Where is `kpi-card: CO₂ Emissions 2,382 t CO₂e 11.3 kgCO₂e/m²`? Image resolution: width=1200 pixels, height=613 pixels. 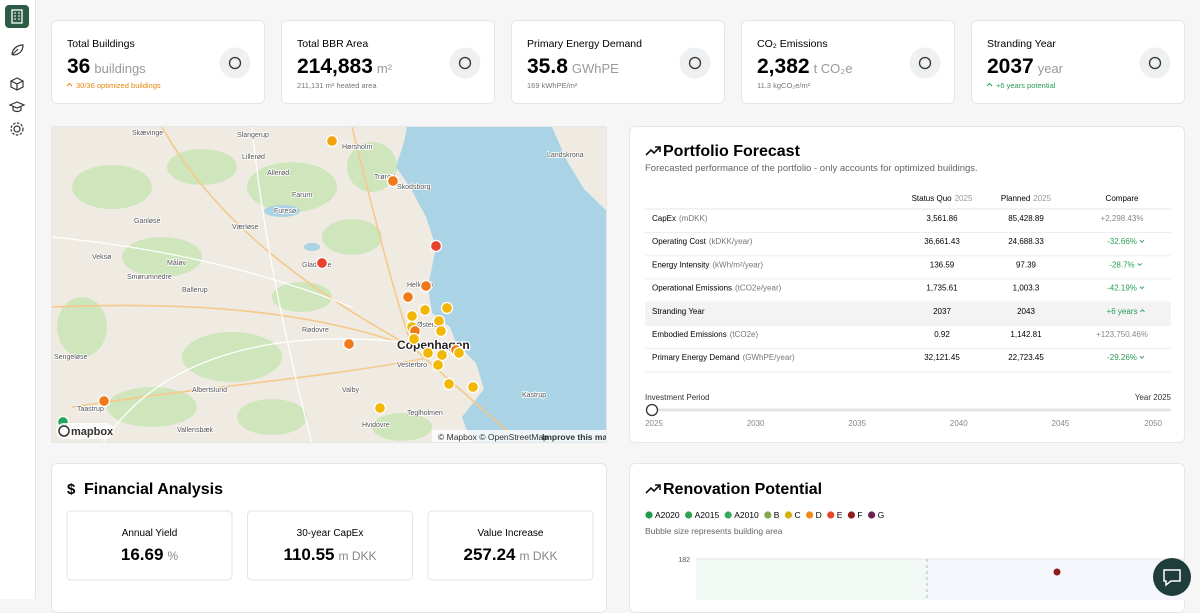
kpi-card: CO₂ Emissions 2,382 t CO₂e 11.3 kgCO₂e/m² is located at coordinates (848, 62).